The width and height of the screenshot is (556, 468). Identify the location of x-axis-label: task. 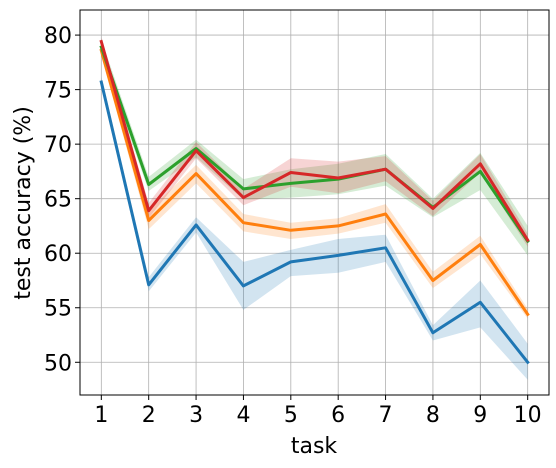
(314, 446).